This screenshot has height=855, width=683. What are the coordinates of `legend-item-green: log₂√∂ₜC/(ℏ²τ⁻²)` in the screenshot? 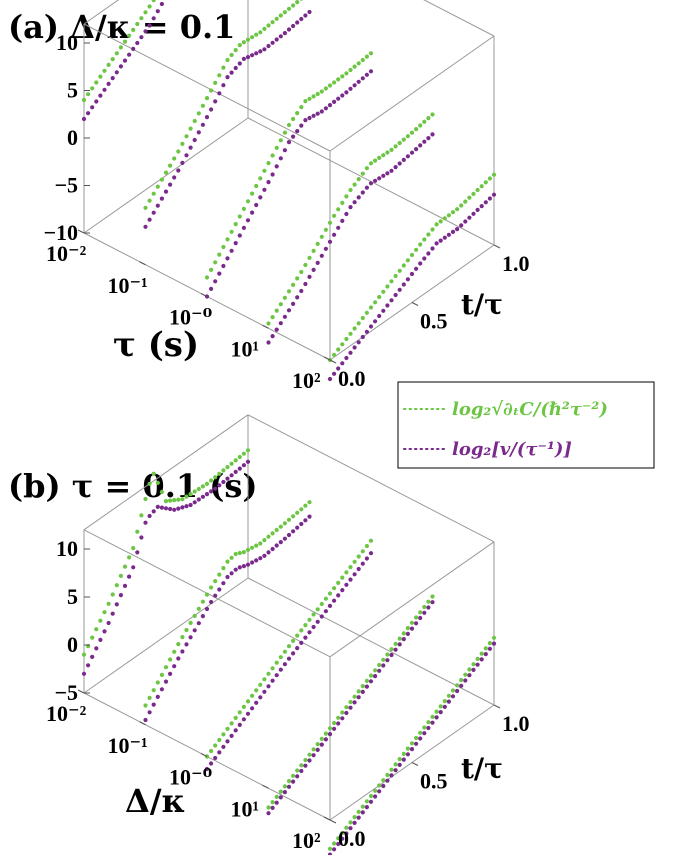 It's located at (505, 409).